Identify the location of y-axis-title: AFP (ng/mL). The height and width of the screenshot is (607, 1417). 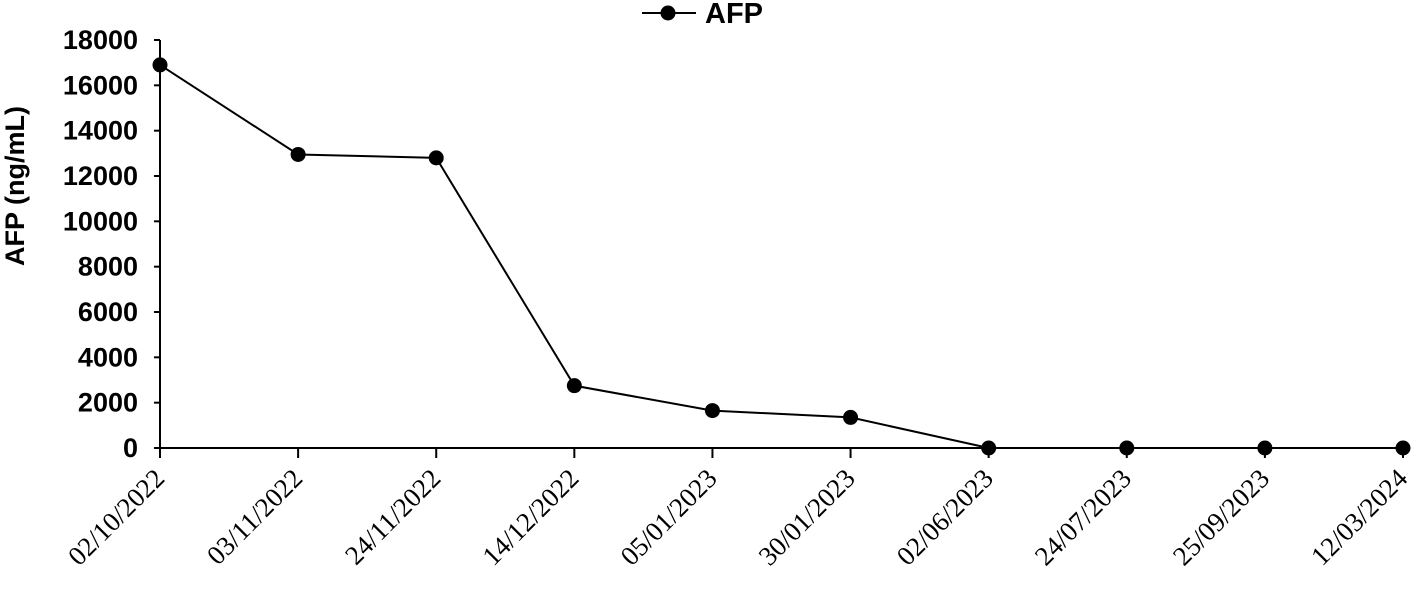
(15, 186).